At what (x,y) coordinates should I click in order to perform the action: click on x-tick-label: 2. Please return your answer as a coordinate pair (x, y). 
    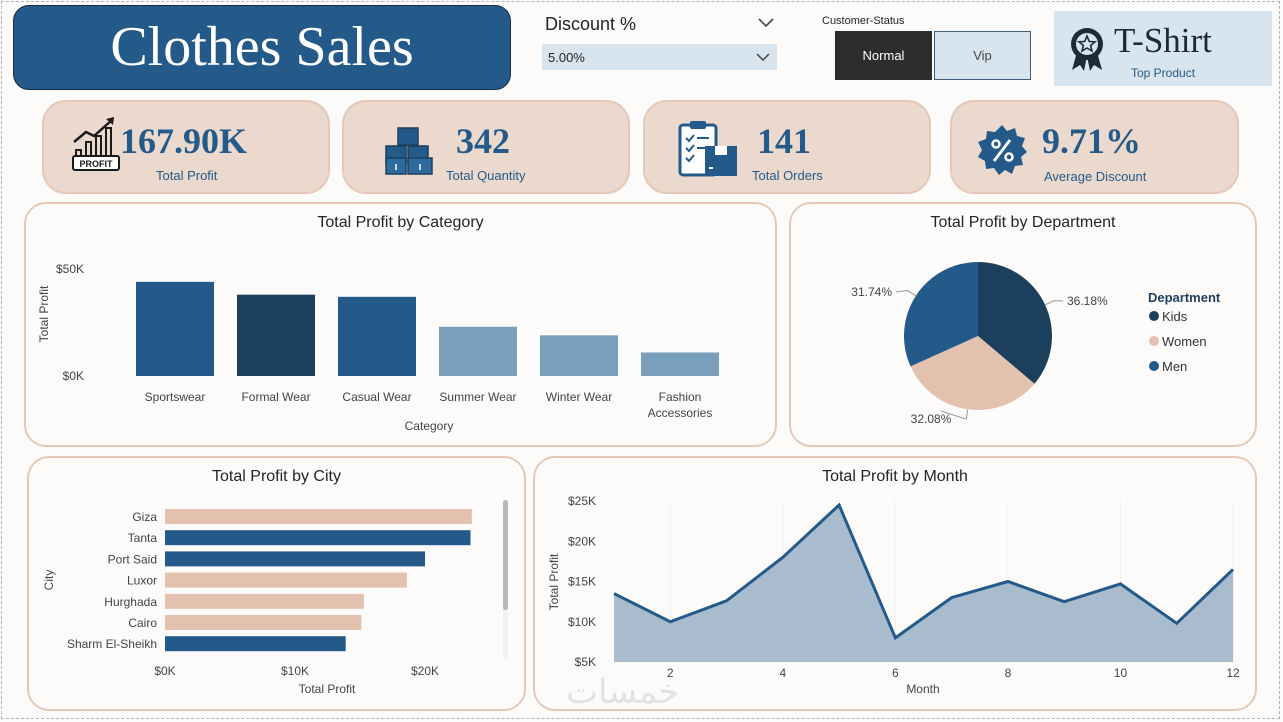
    Looking at the image, I should click on (670, 673).